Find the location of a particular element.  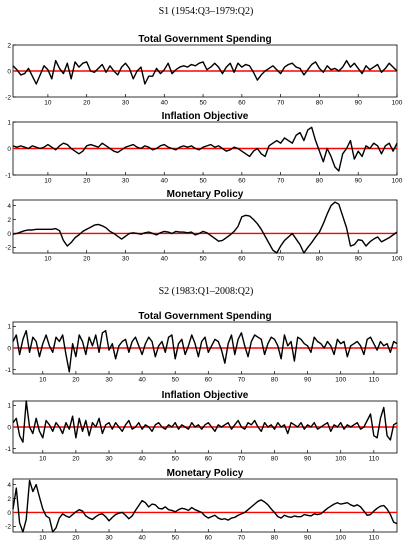

section-title: S1 (1954:Q3–1979:Q2) is located at coordinates (206, 11).